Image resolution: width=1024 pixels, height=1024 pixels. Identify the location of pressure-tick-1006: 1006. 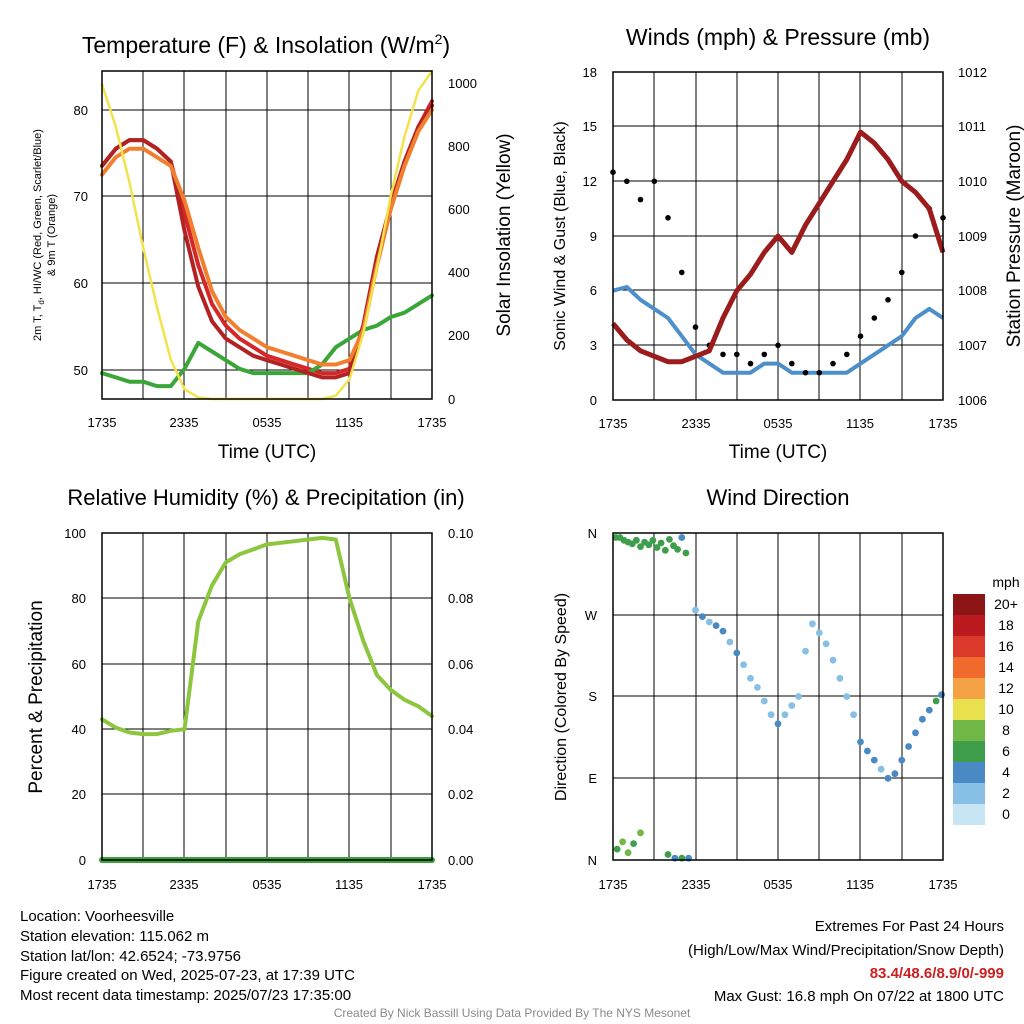
(972, 400).